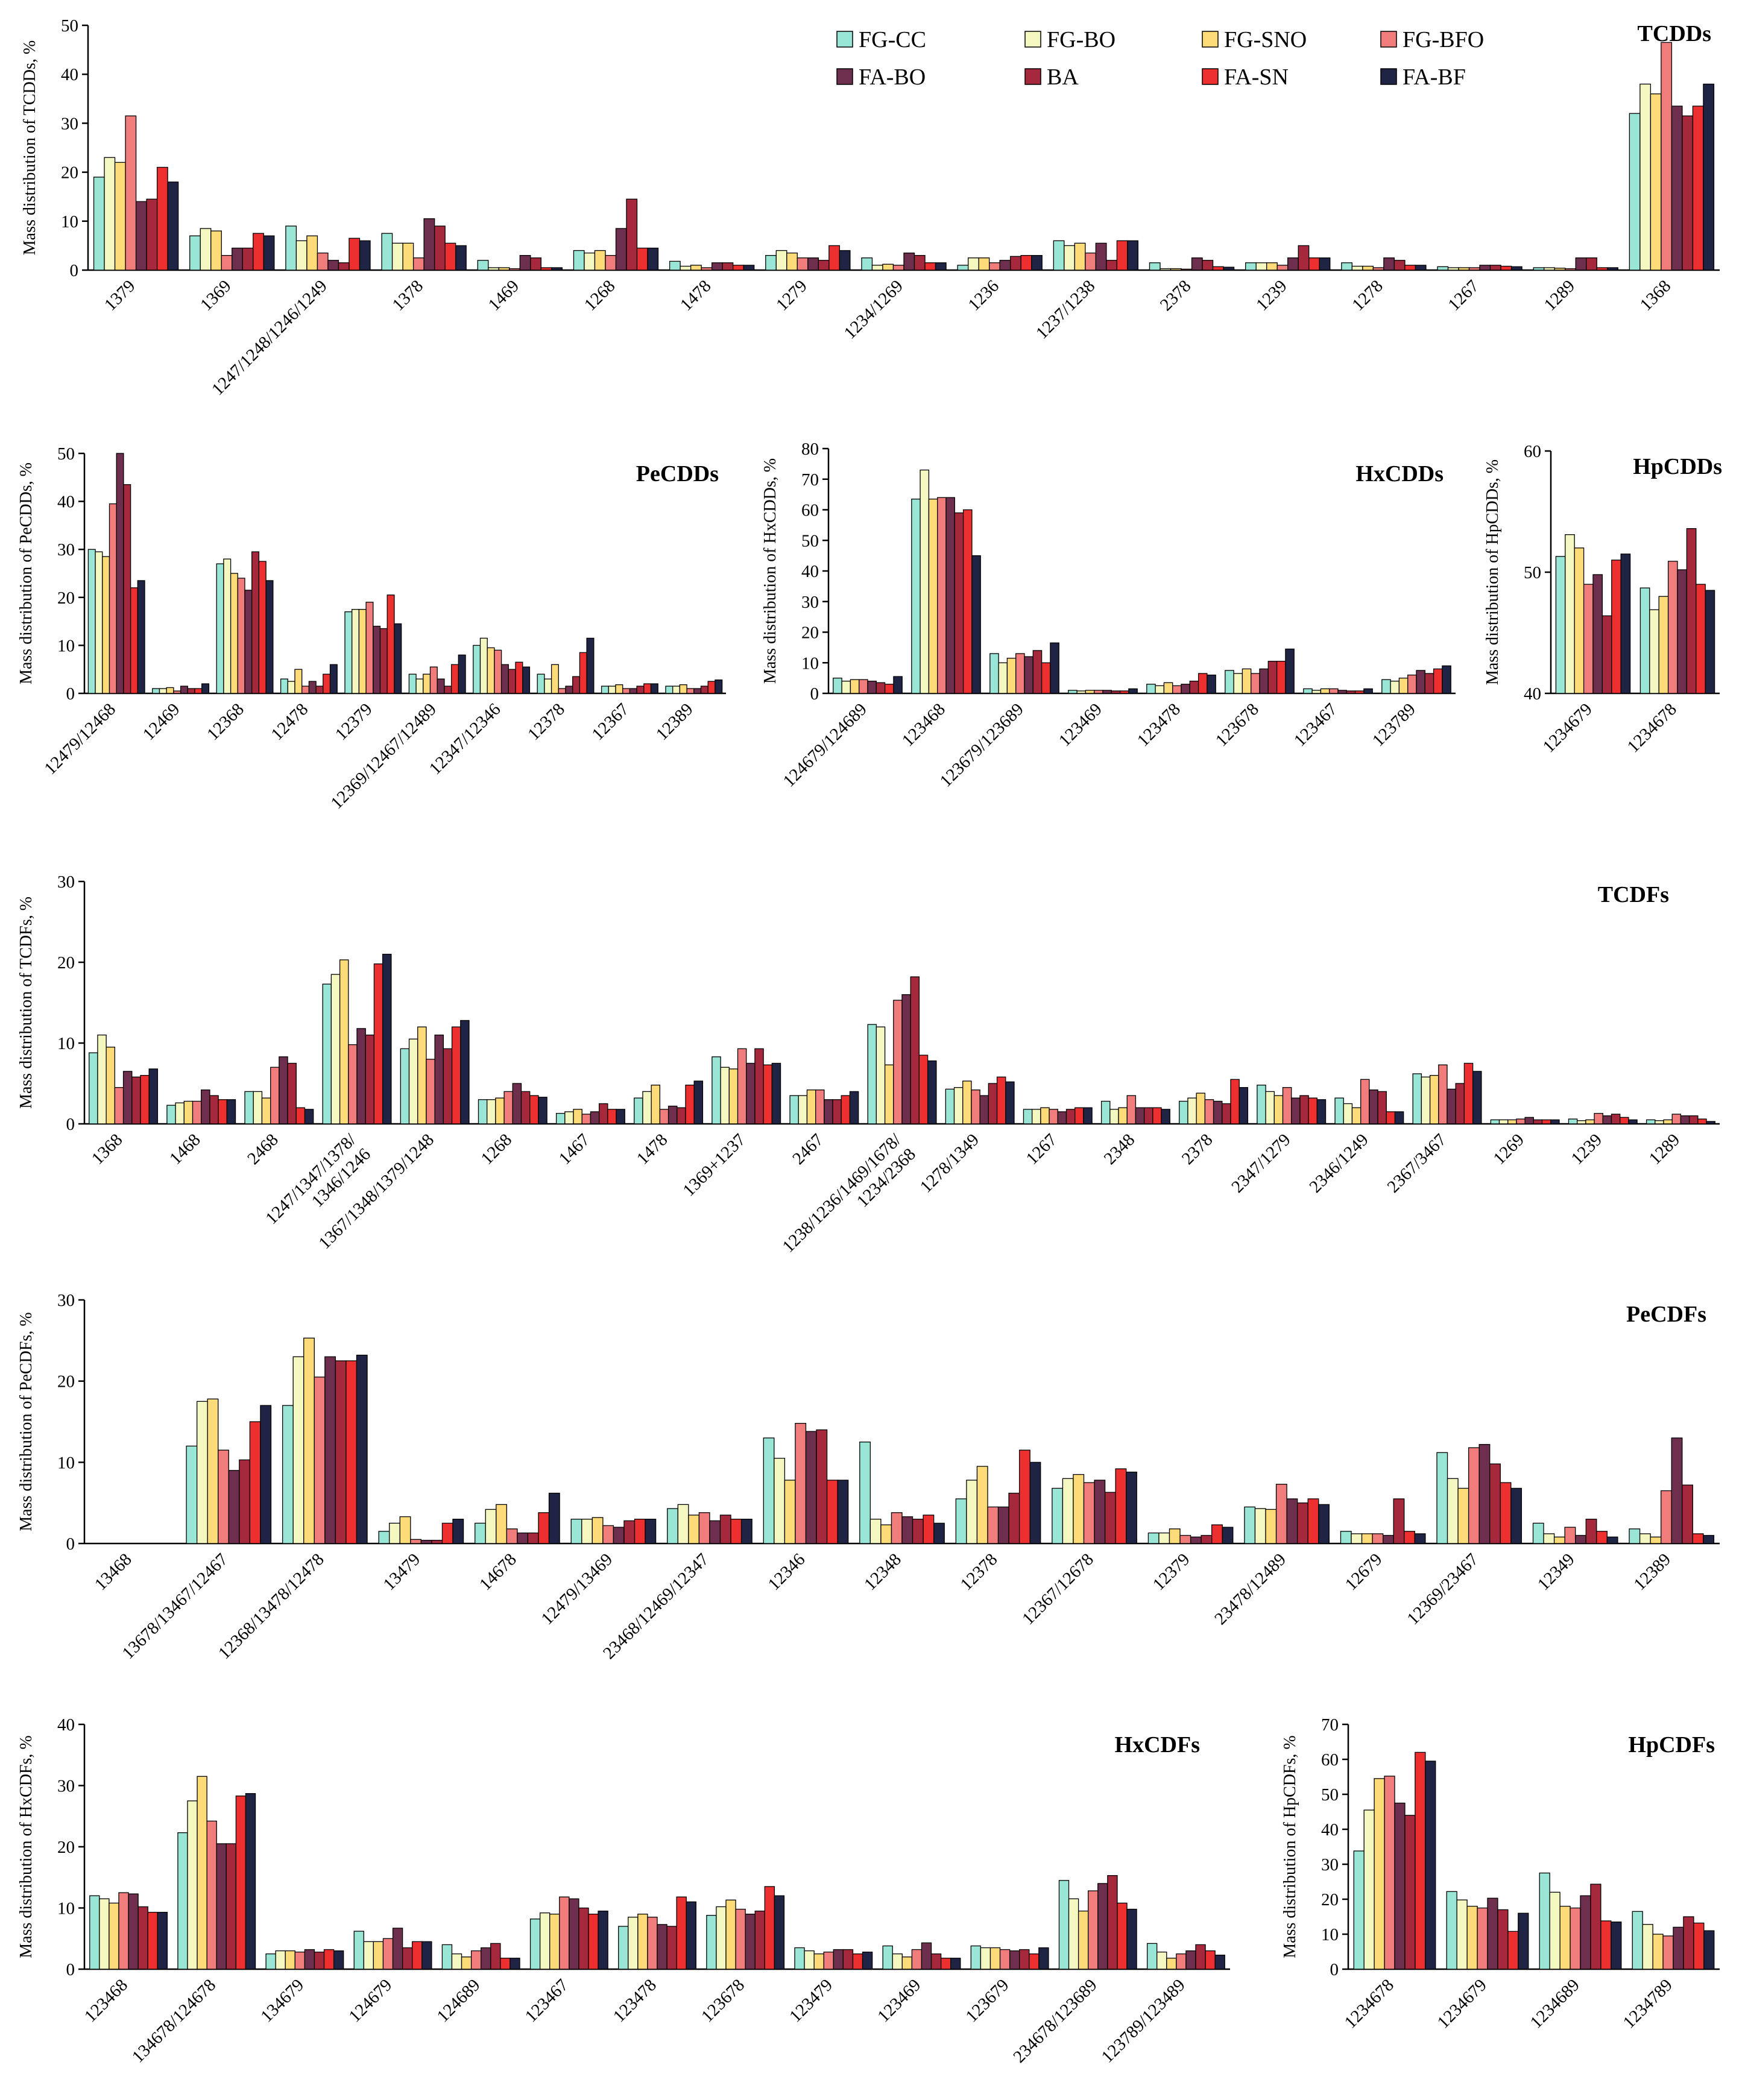 This screenshot has width=1745, height=2100. Describe the element at coordinates (837, 1111) in the screenshot. I see `bar-tcdfs-2467-ba` at that location.